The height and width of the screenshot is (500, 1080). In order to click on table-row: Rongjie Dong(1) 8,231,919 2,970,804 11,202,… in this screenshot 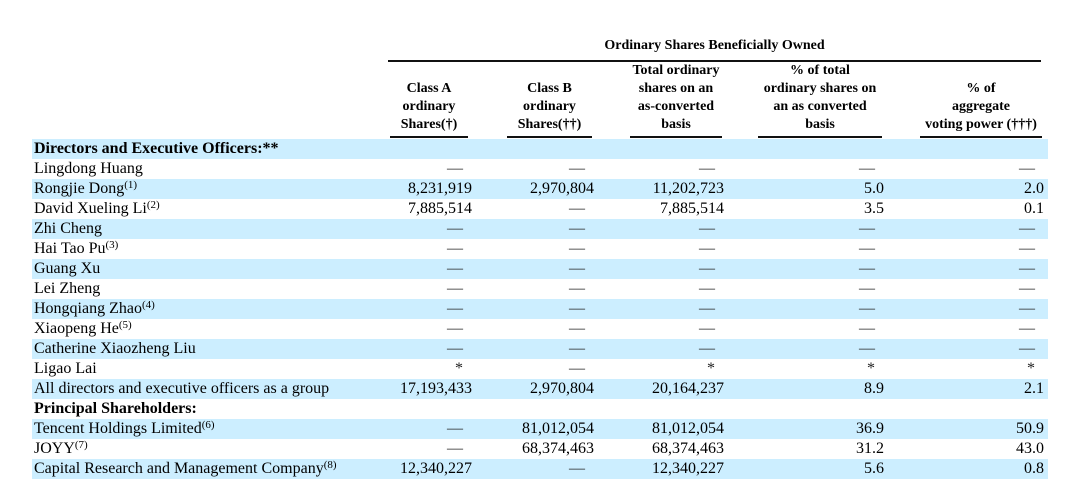, I will do `click(540, 189)`.